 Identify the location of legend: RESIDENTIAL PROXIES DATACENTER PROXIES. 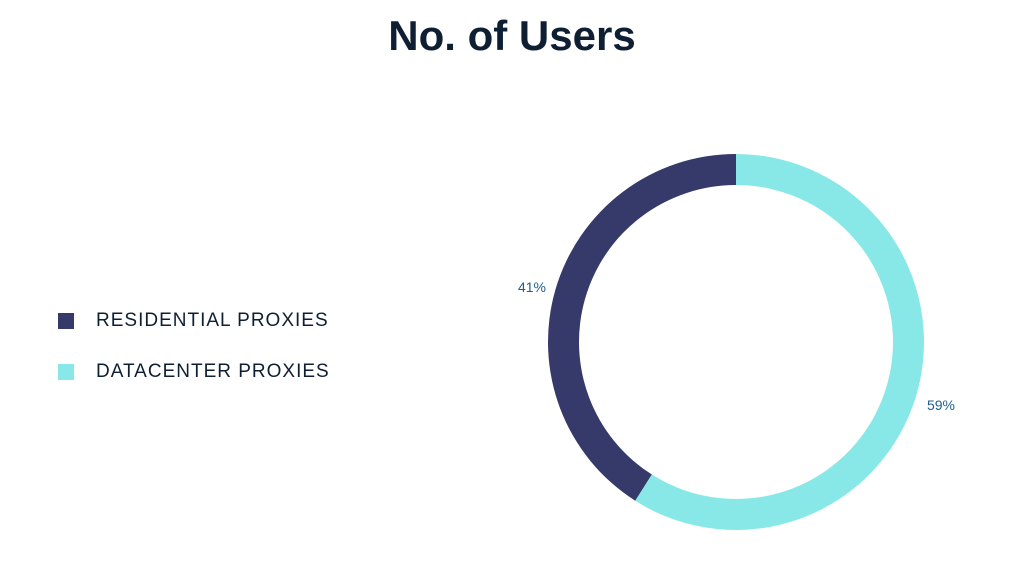
(194, 357).